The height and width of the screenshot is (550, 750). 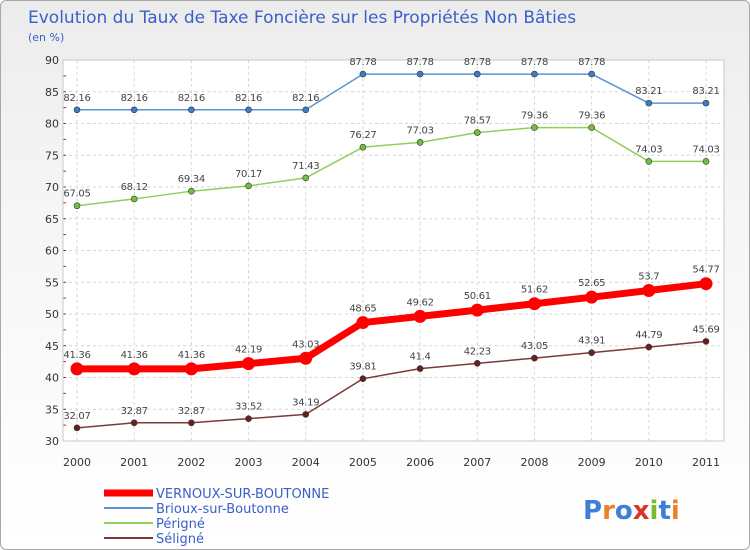 What do you see at coordinates (134, 462) in the screenshot?
I see `x-tick-label: 2001` at bounding box center [134, 462].